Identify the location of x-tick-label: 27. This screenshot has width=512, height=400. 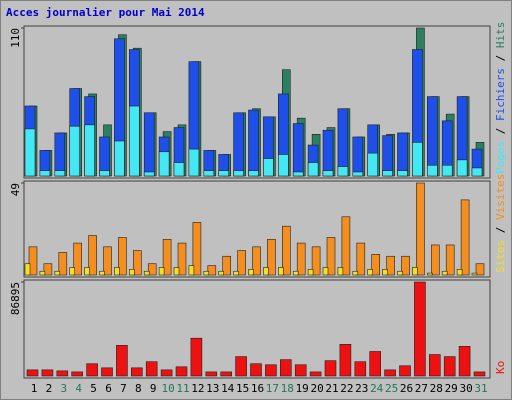
(421, 388).